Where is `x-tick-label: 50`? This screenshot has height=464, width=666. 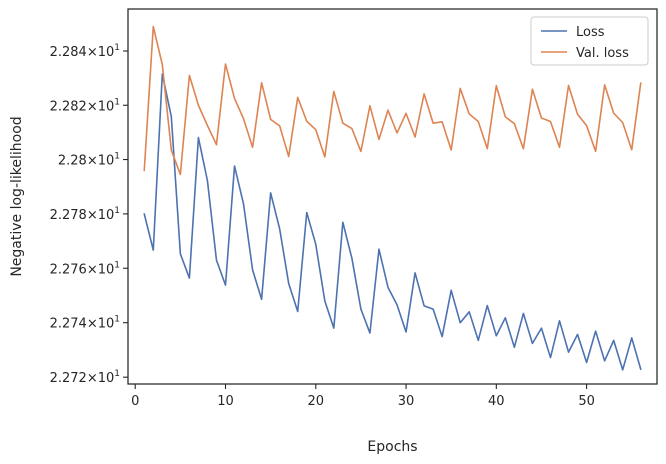 x-tick-label: 50 is located at coordinates (586, 401).